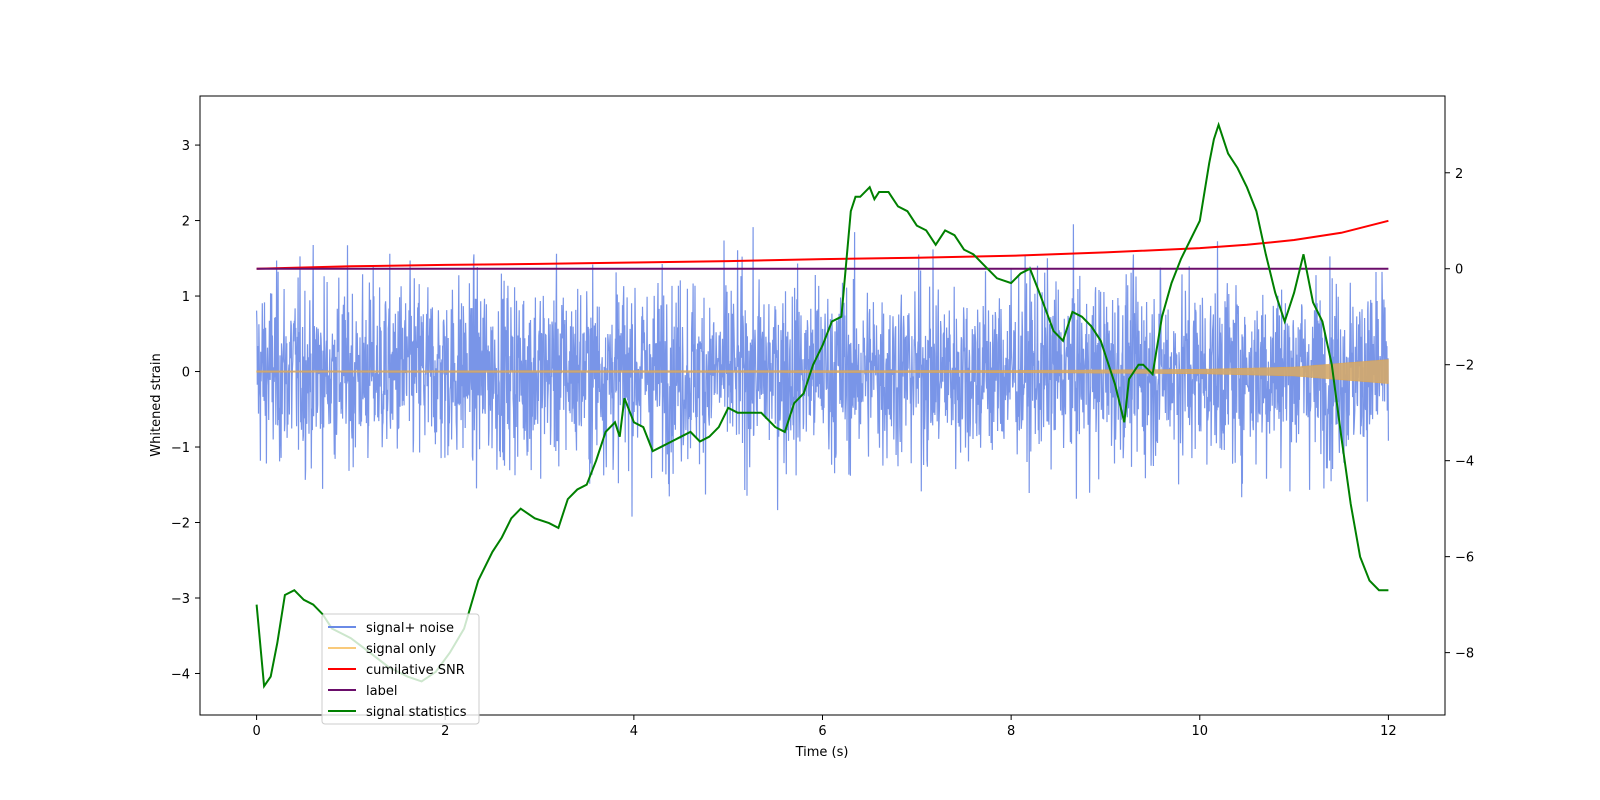 This screenshot has width=1600, height=800. Describe the element at coordinates (180, 448) in the screenshot. I see `y-tick-label: −1` at that location.